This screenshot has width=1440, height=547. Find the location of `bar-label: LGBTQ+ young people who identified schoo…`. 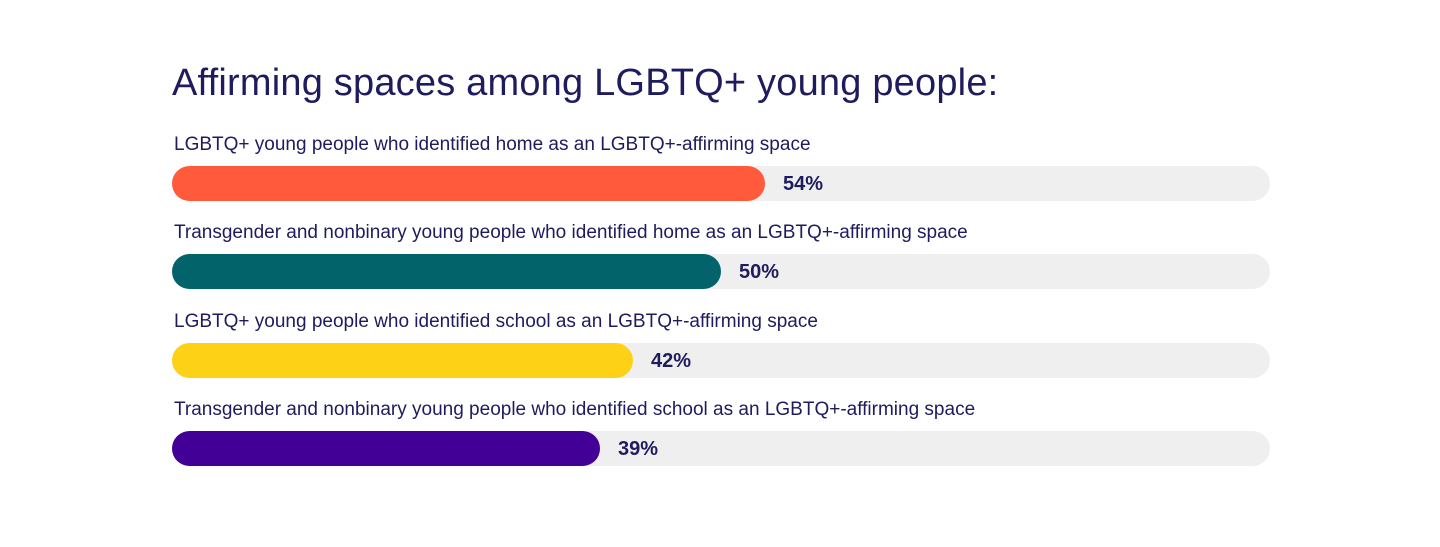

bar-label: LGBTQ+ young people who identified schoo… is located at coordinates (496, 321).